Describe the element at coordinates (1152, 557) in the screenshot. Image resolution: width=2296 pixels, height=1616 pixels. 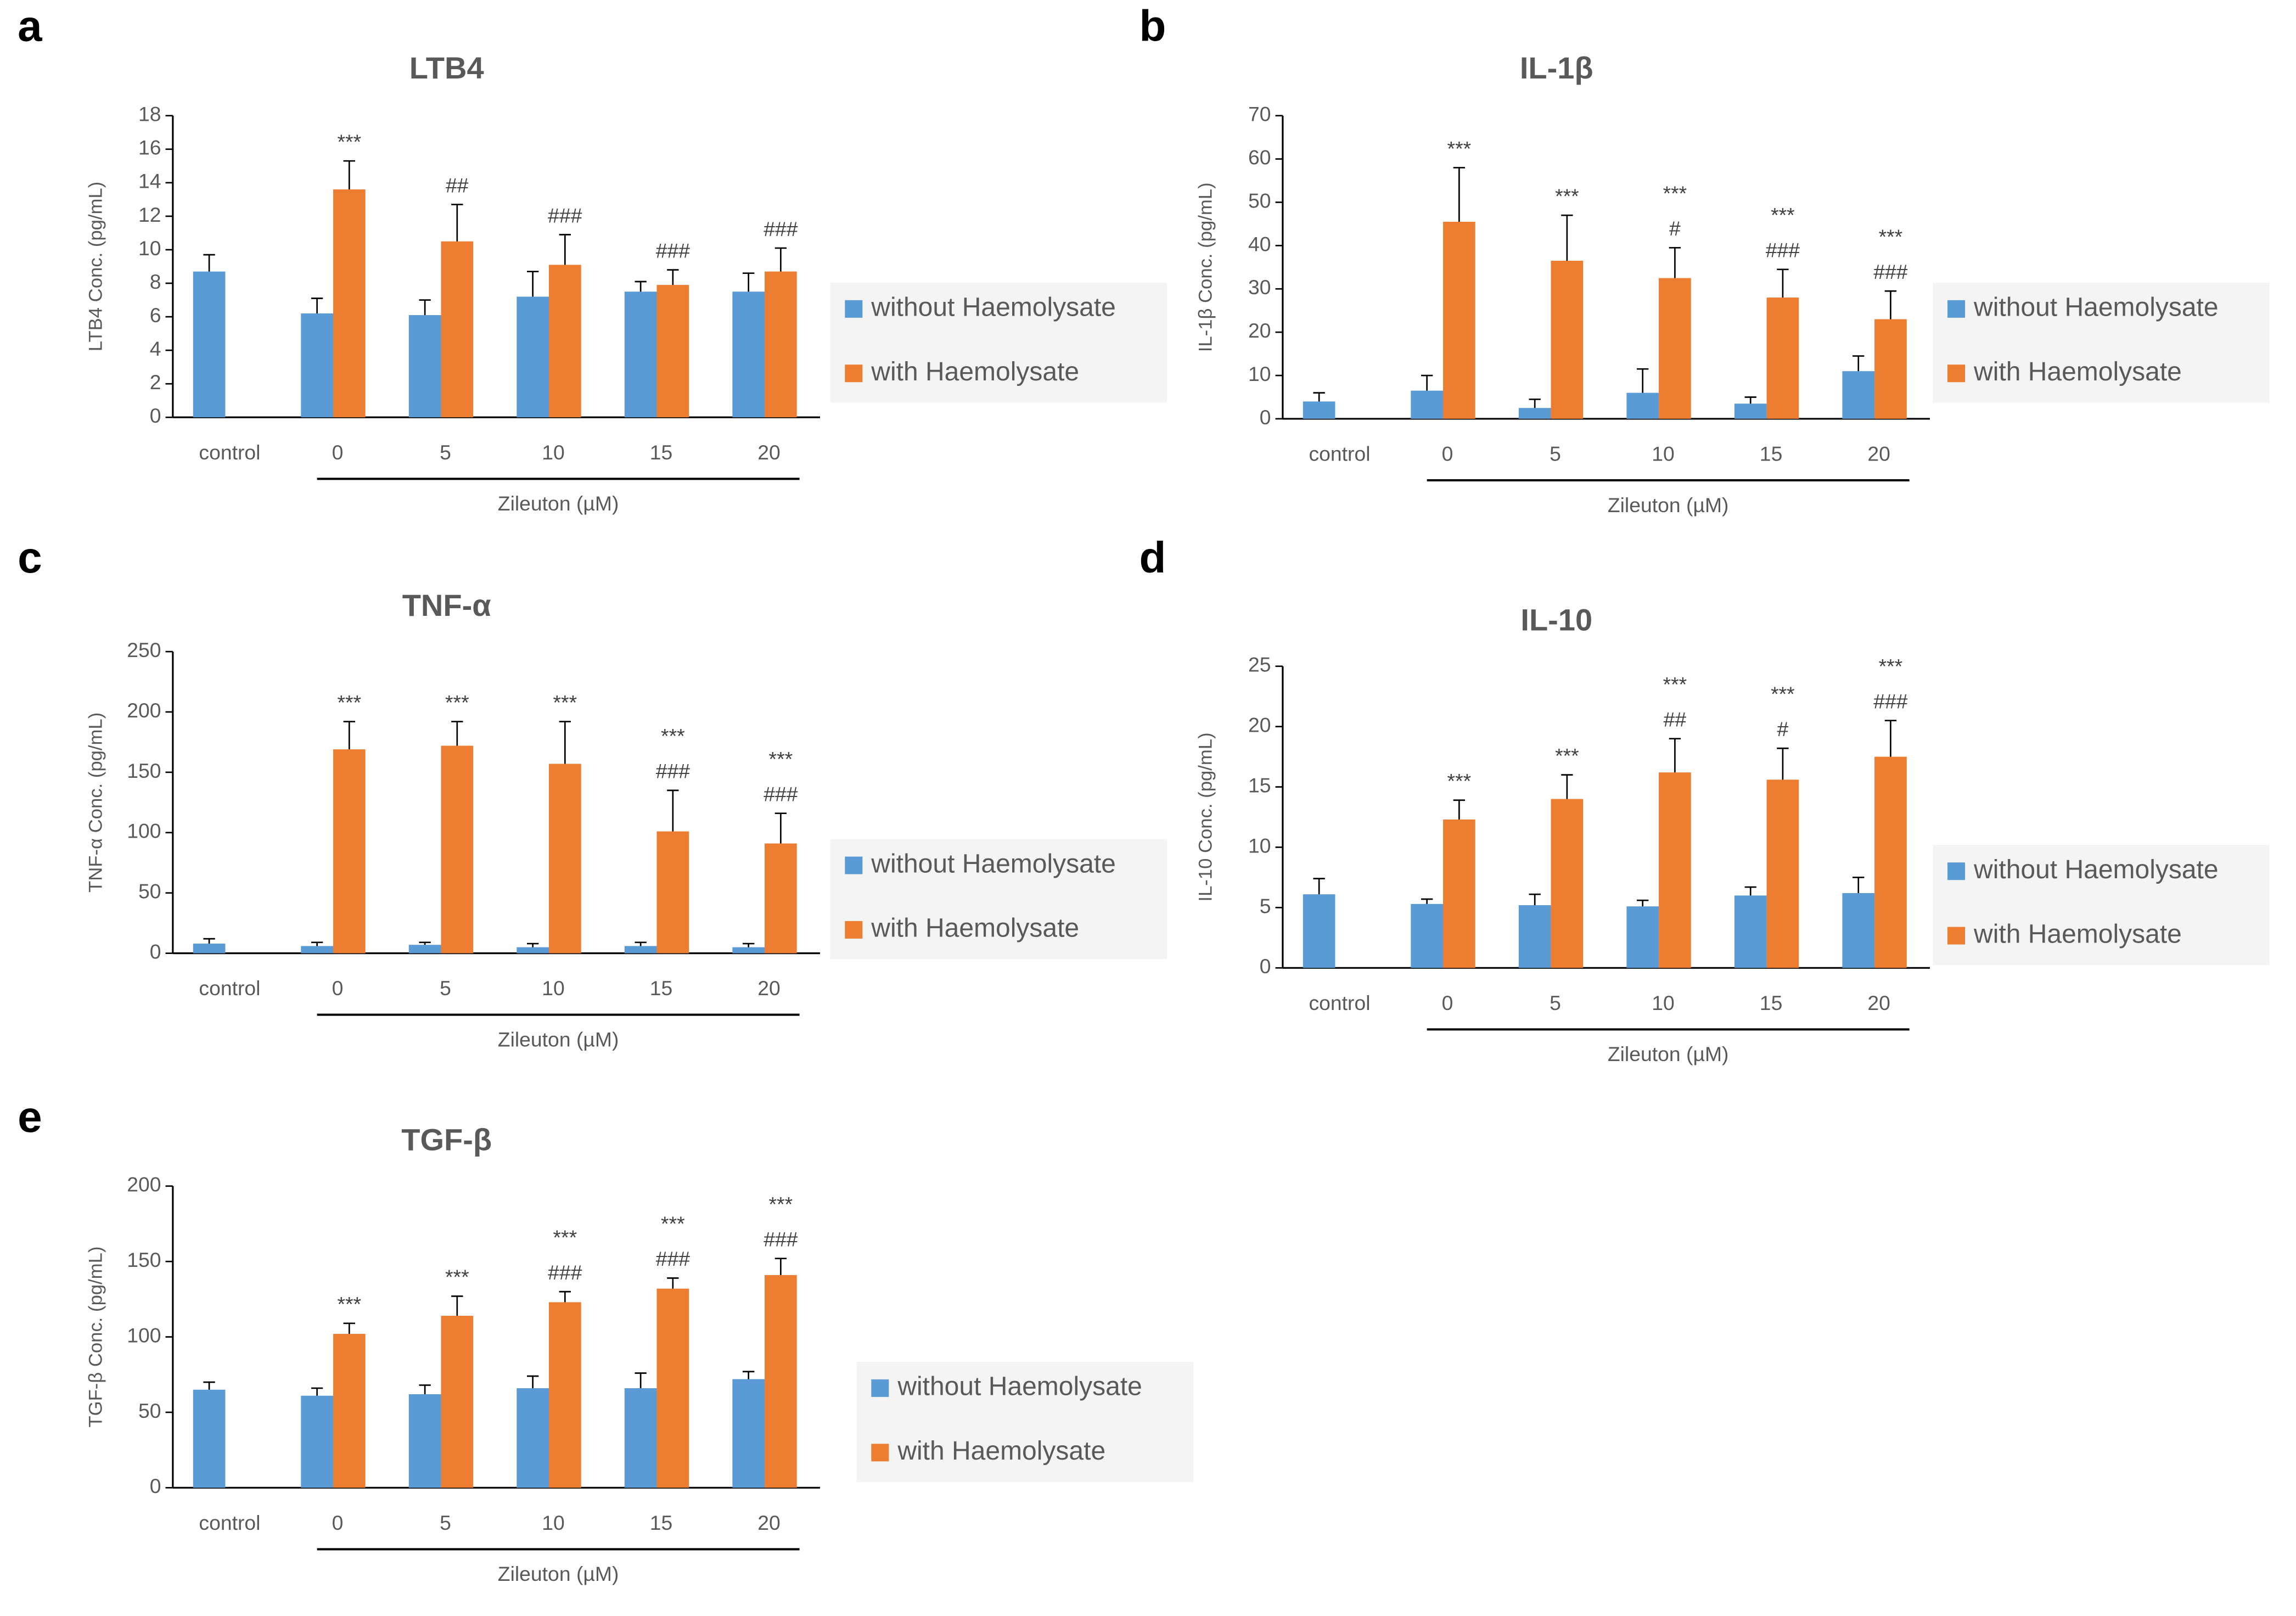
I see `panel-letter: d` at that location.